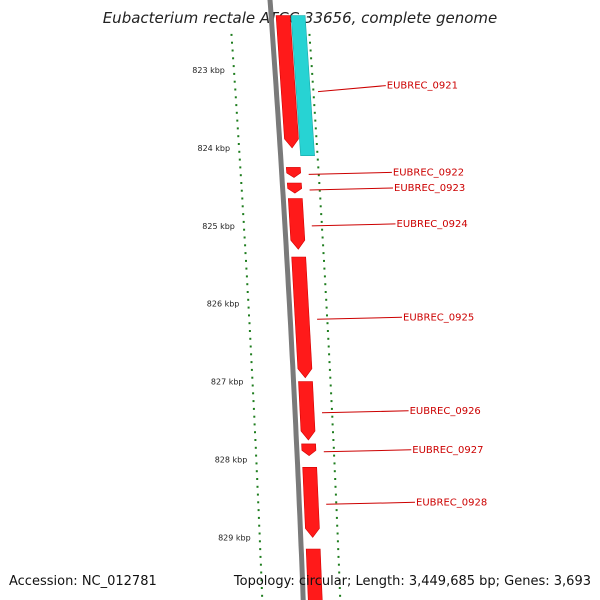 The width and height of the screenshot is (600, 600). Describe the element at coordinates (208, 70) in the screenshot. I see `ruler-label: 823 kbp` at that location.